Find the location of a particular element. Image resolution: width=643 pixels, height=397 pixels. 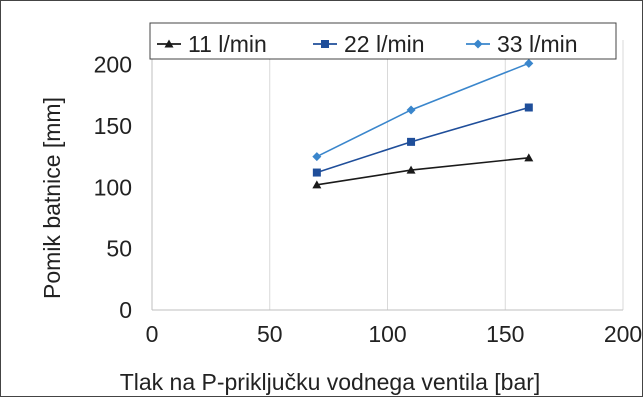

legend-marker-diamond is located at coordinates (478, 44).